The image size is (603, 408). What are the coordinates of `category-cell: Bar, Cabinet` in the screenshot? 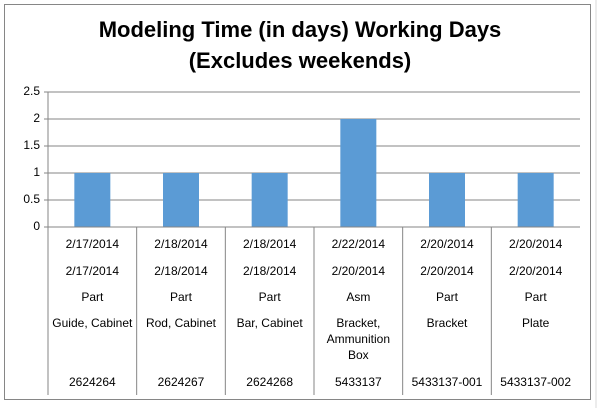 It's located at (269, 323).